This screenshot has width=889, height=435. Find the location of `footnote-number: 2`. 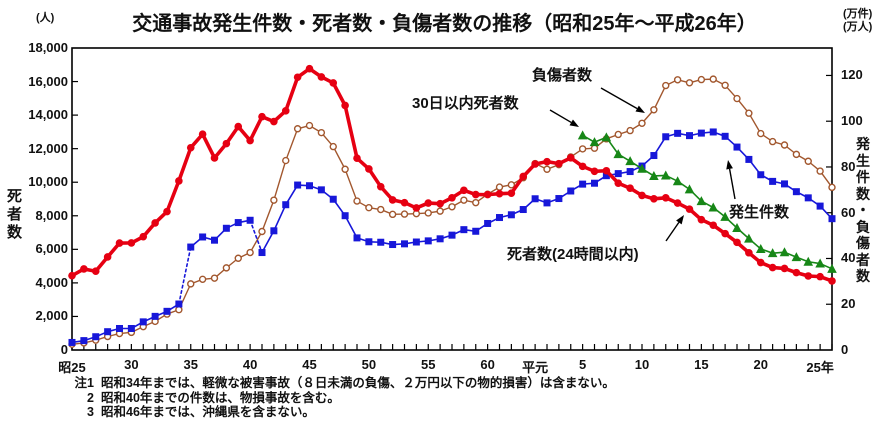

footnote-number: 2 is located at coordinates (90, 397).